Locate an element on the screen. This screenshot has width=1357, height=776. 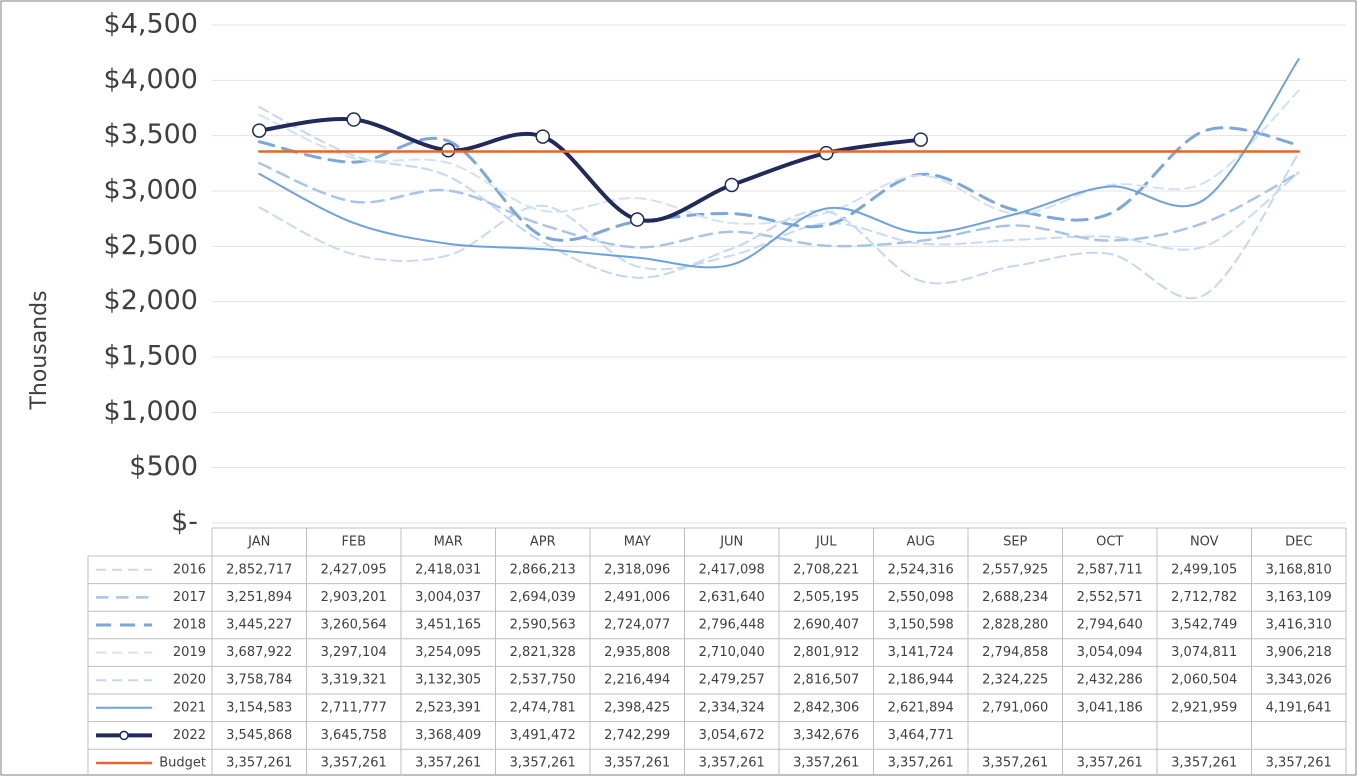
table-cell: 3,297,104 is located at coordinates (354, 652).